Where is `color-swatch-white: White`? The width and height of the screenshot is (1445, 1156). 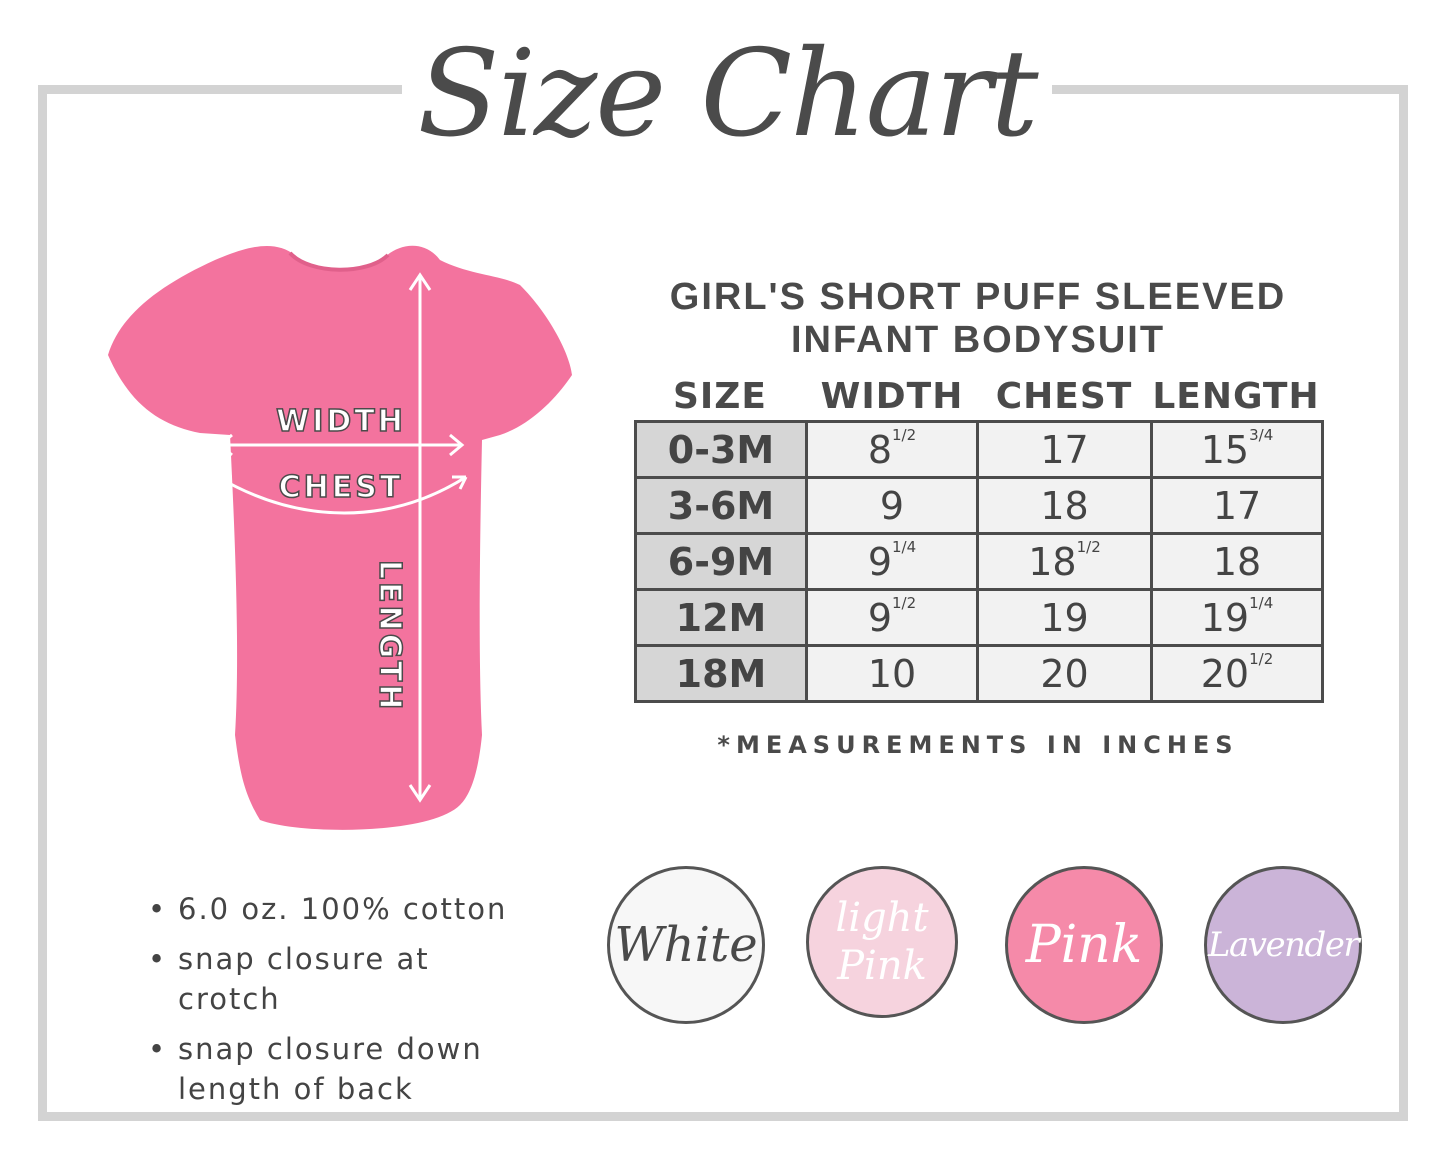 color-swatch-white: White is located at coordinates (686, 945).